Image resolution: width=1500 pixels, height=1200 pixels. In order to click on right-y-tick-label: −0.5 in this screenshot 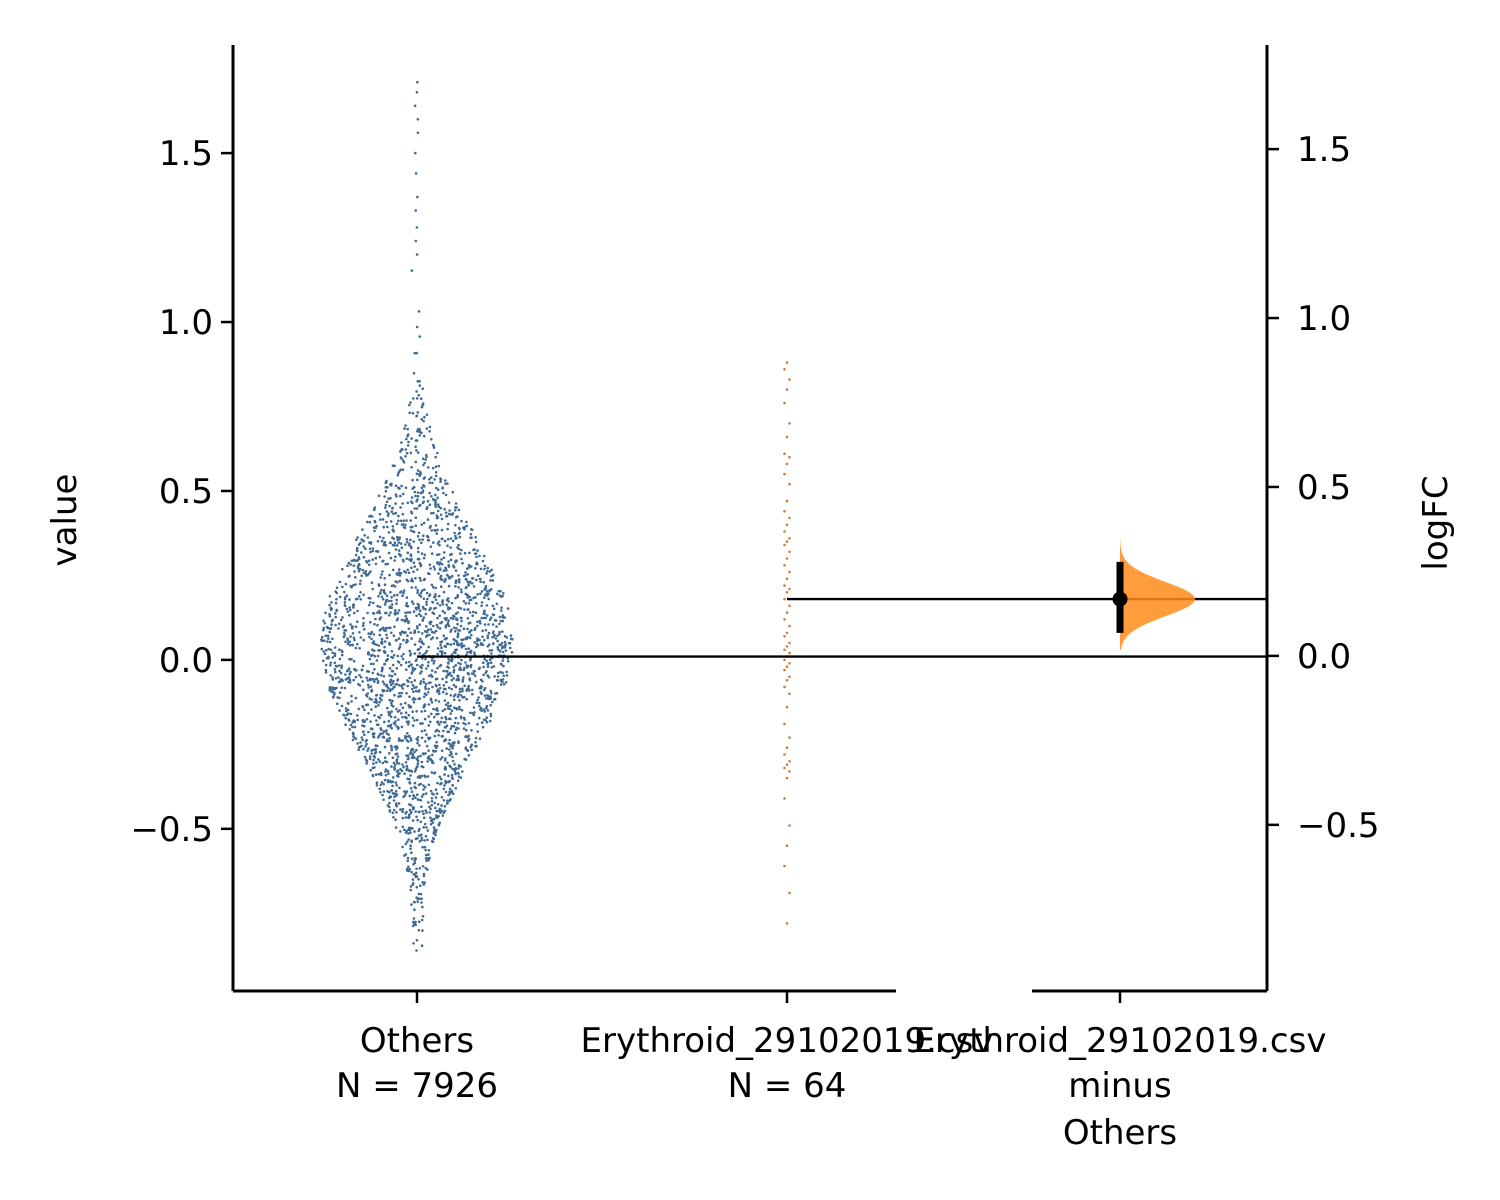, I will do `click(1338, 826)`.